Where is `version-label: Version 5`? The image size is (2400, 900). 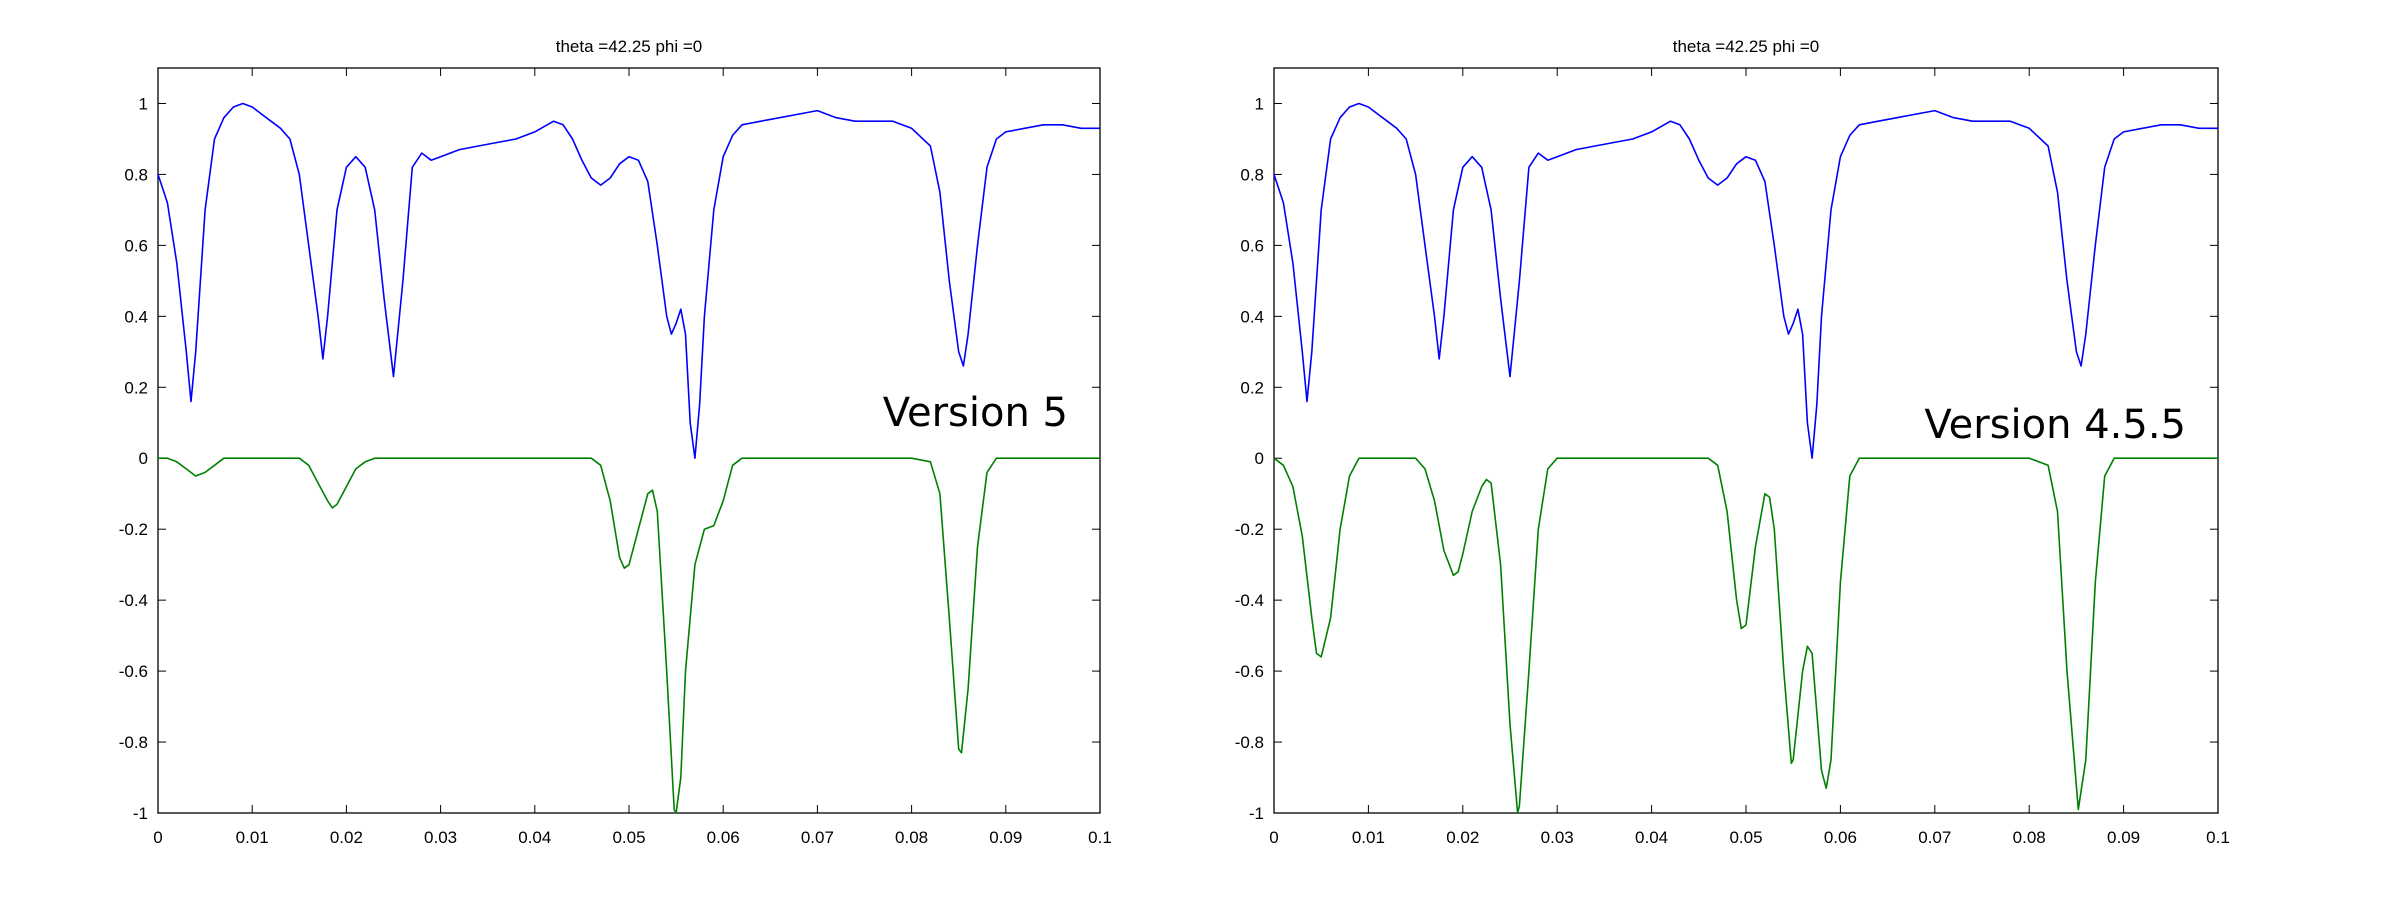 version-label: Version 5 is located at coordinates (975, 413).